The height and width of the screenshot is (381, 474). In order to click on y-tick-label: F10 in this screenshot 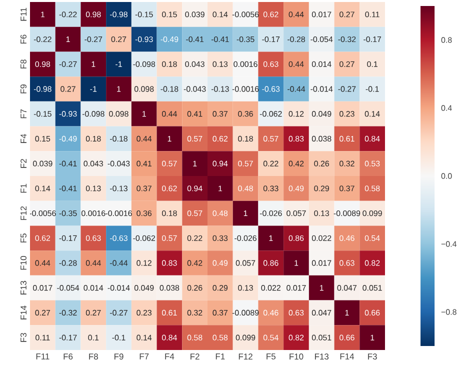, I will do `click(23, 263)`.